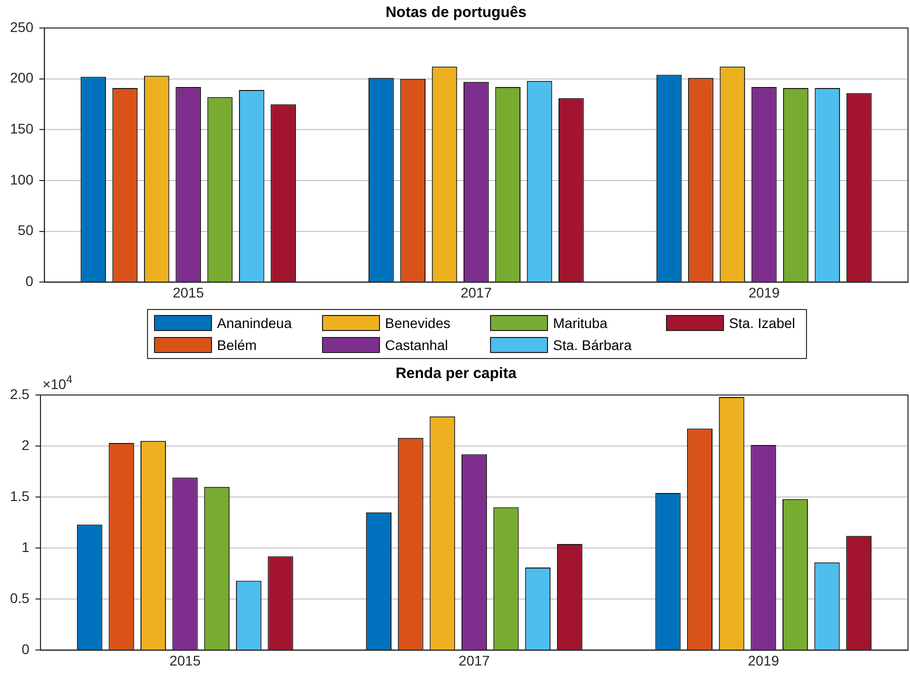  I want to click on legend-label: Marituba, so click(580, 323).